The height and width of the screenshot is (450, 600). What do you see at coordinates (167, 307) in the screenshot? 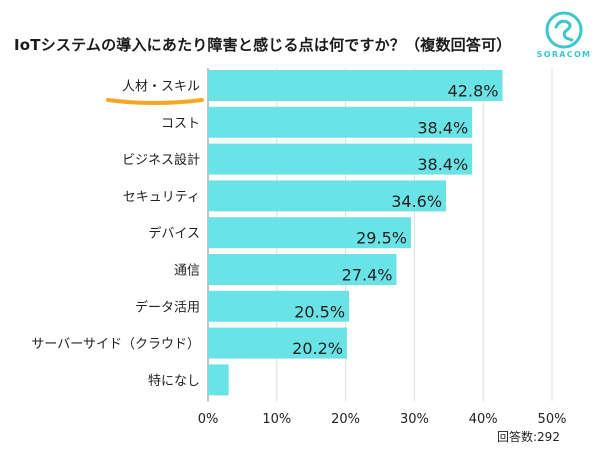
I see `category-label: データ活用` at bounding box center [167, 307].